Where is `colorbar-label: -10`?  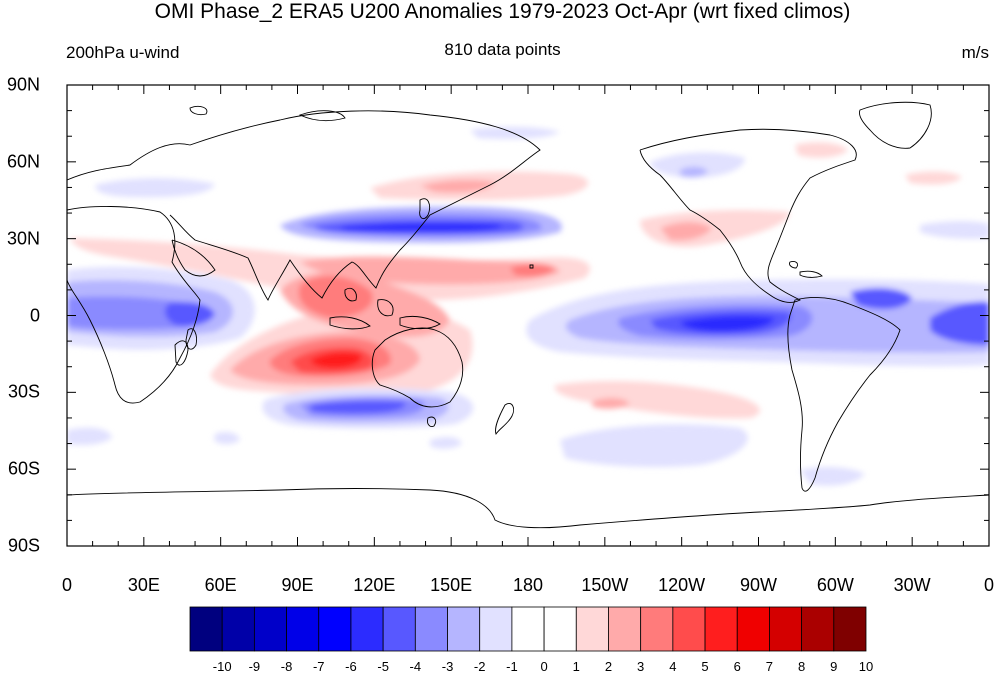 colorbar-label: -10 is located at coordinates (222, 666).